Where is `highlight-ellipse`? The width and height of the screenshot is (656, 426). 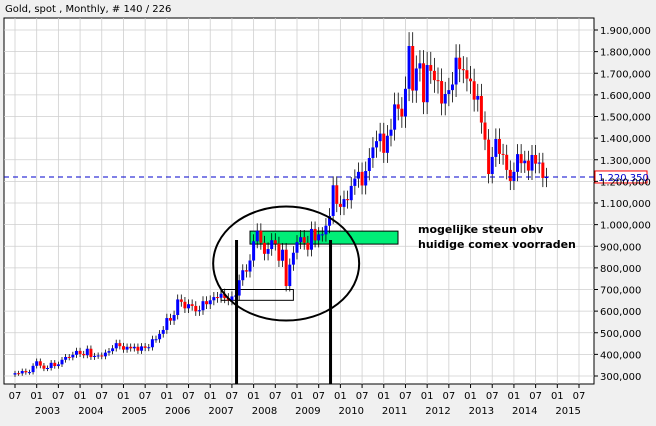 highlight-ellipse is located at coordinates (286, 263).